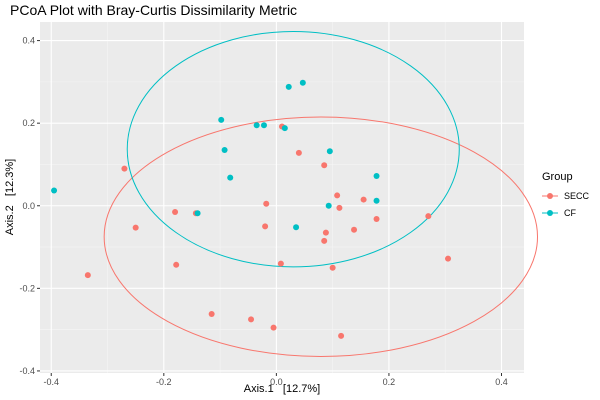 Image resolution: width=600 pixels, height=400 pixels. I want to click on legend: Group SECC CF, so click(566, 194).